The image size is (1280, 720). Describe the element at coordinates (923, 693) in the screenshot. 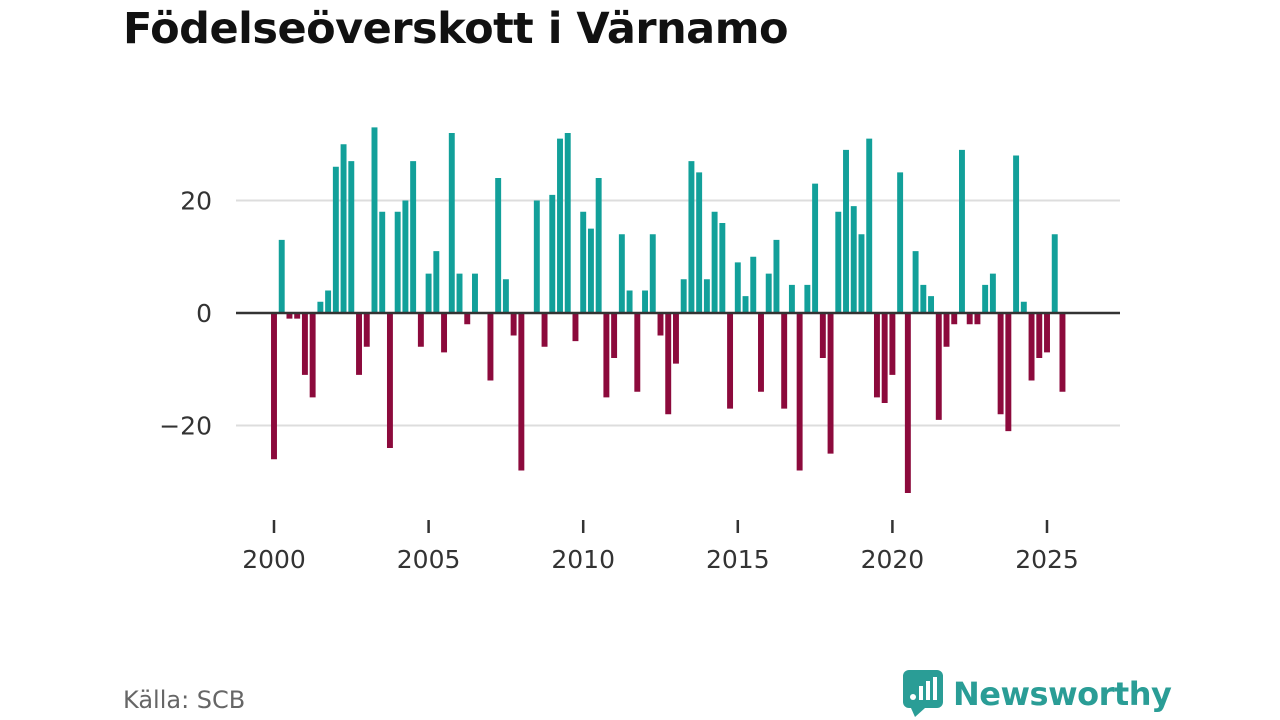

I see `newsworthy-logo-icon` at that location.